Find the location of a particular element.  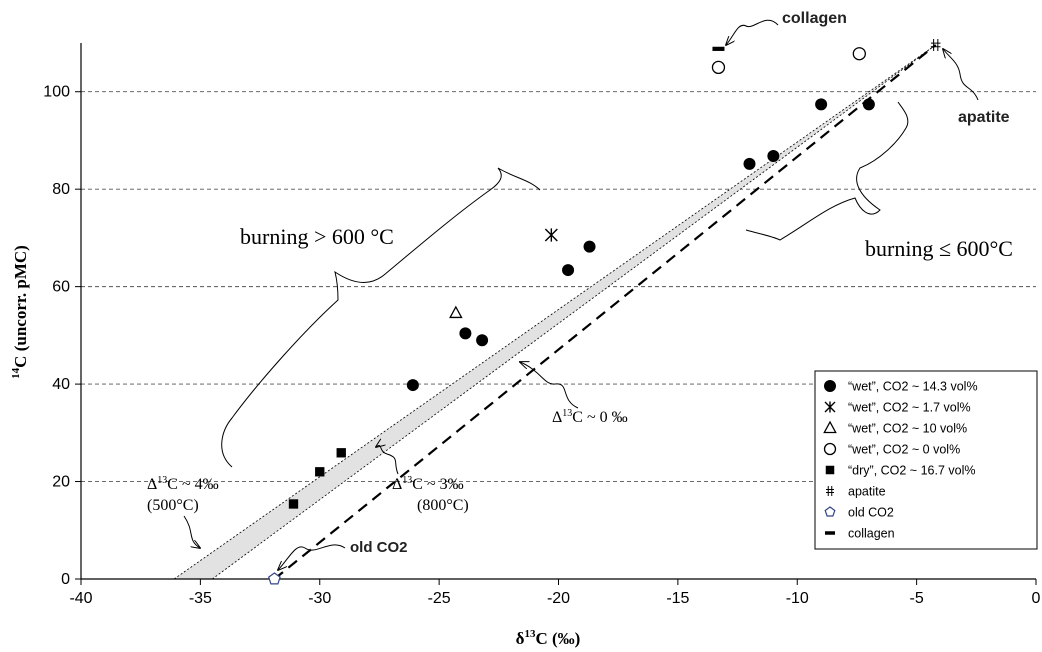

x-tick-label: -40 is located at coordinates (80, 598).